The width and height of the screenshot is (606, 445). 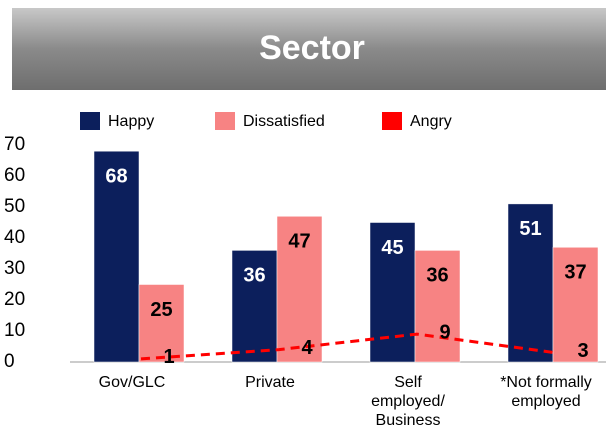 I want to click on value-label: 47, so click(x=299, y=242).